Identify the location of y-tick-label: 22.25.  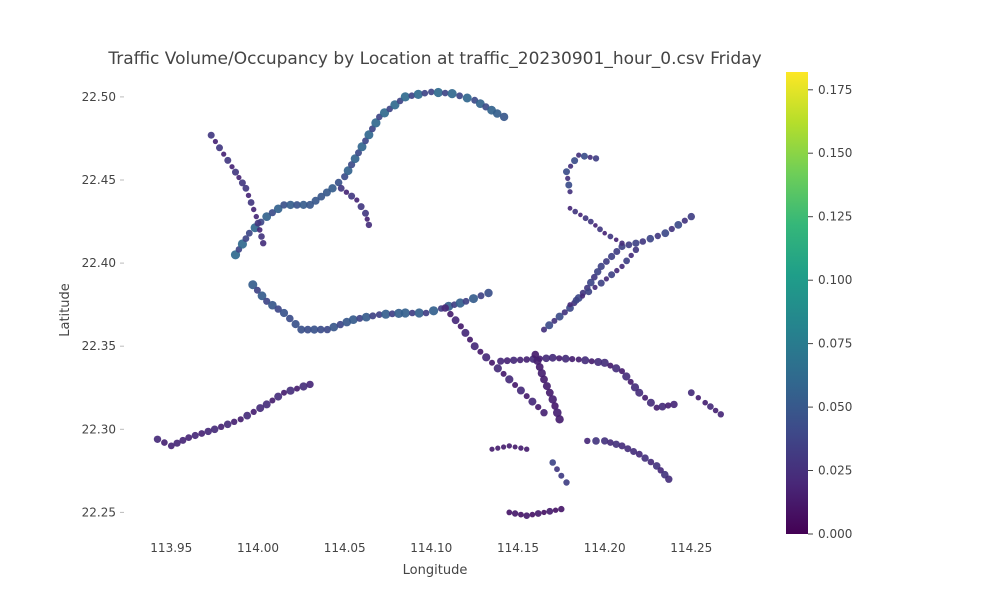
(99, 512).